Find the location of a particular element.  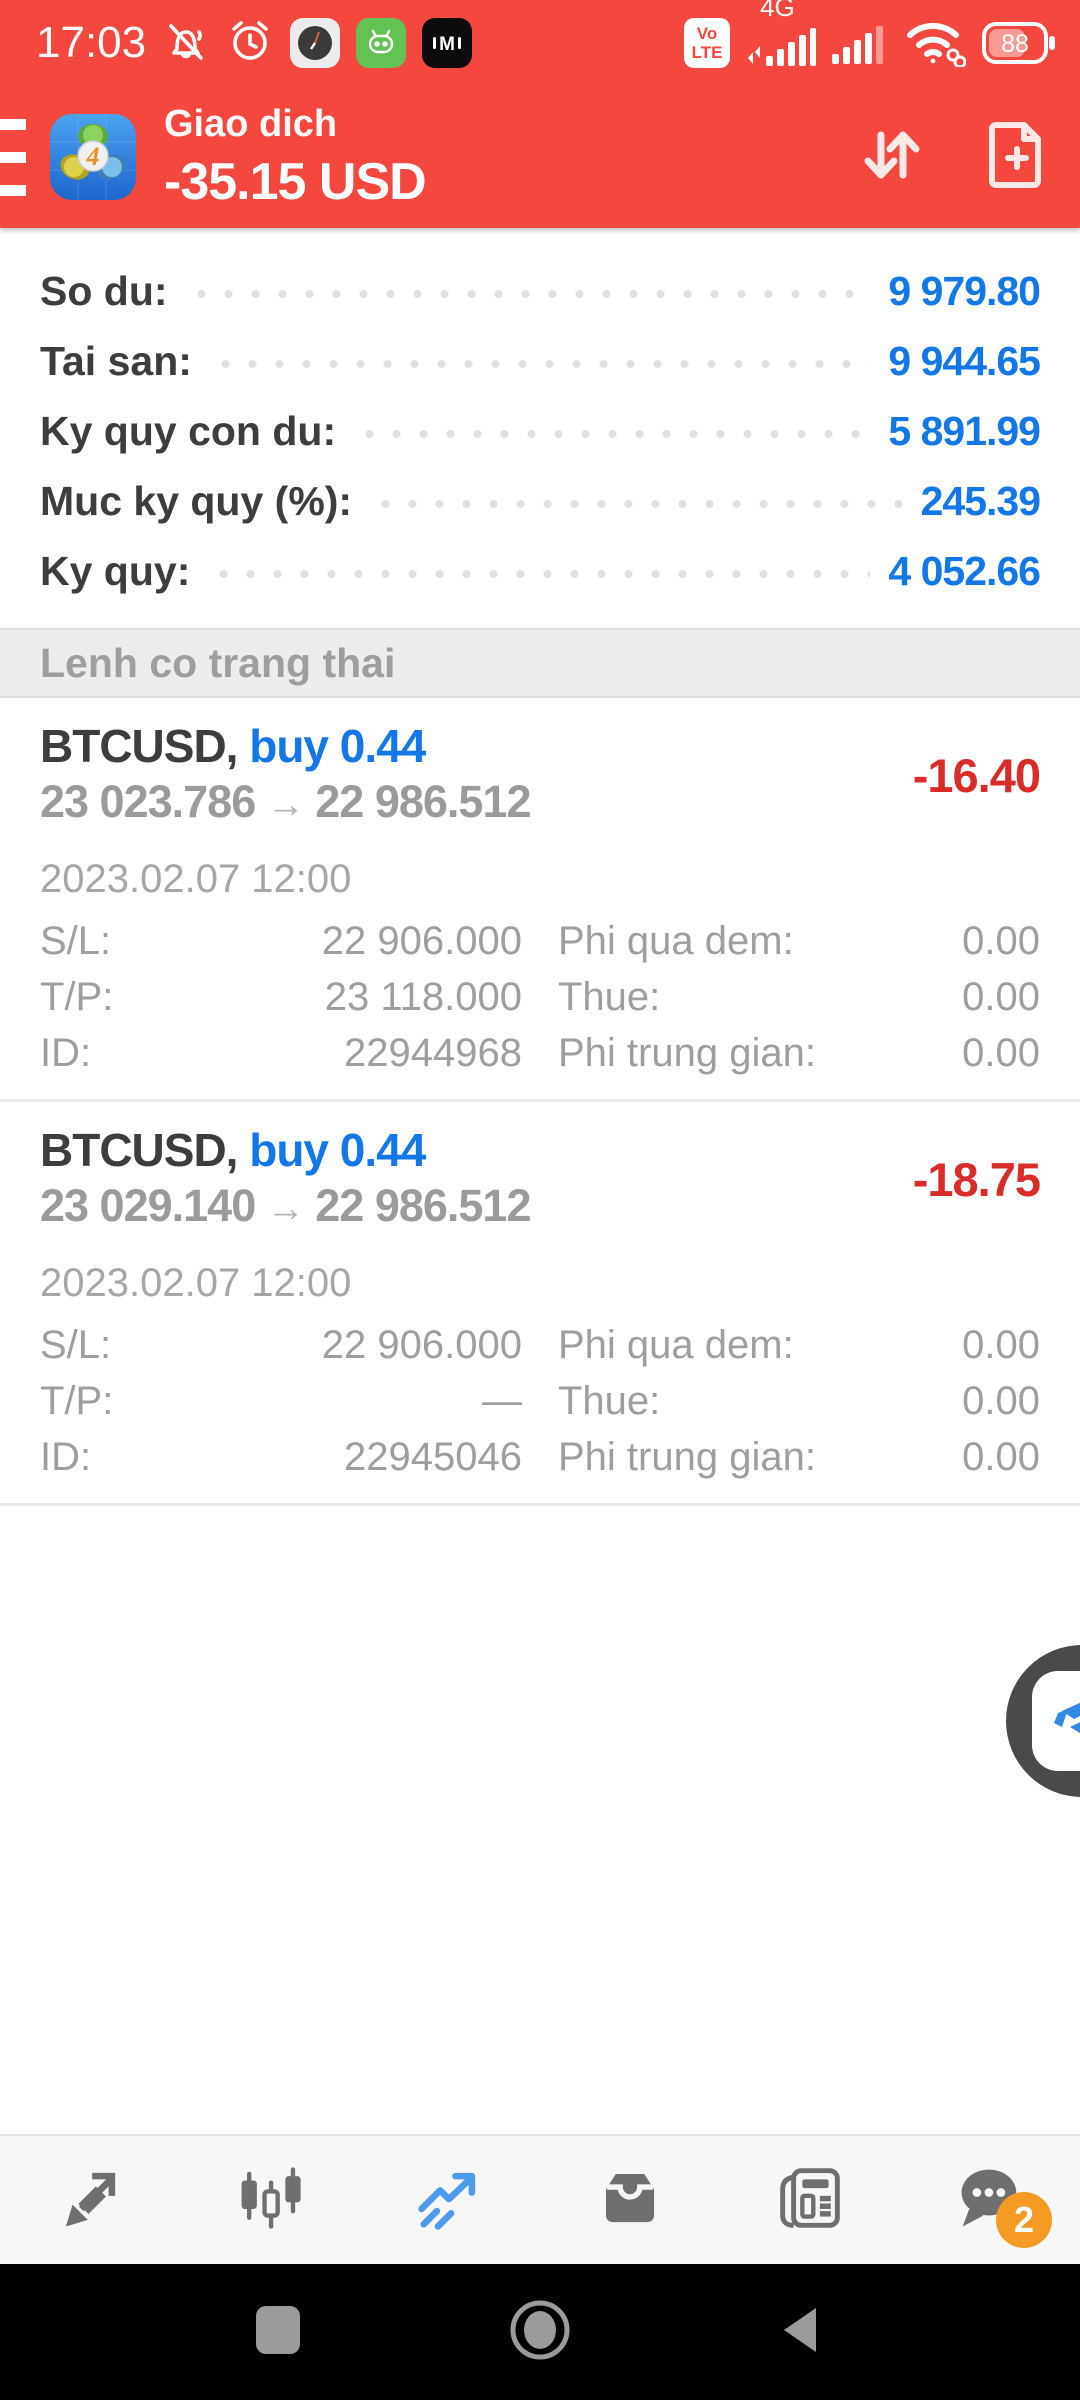

section-title: Lenh co trang thai is located at coordinates (218, 662).